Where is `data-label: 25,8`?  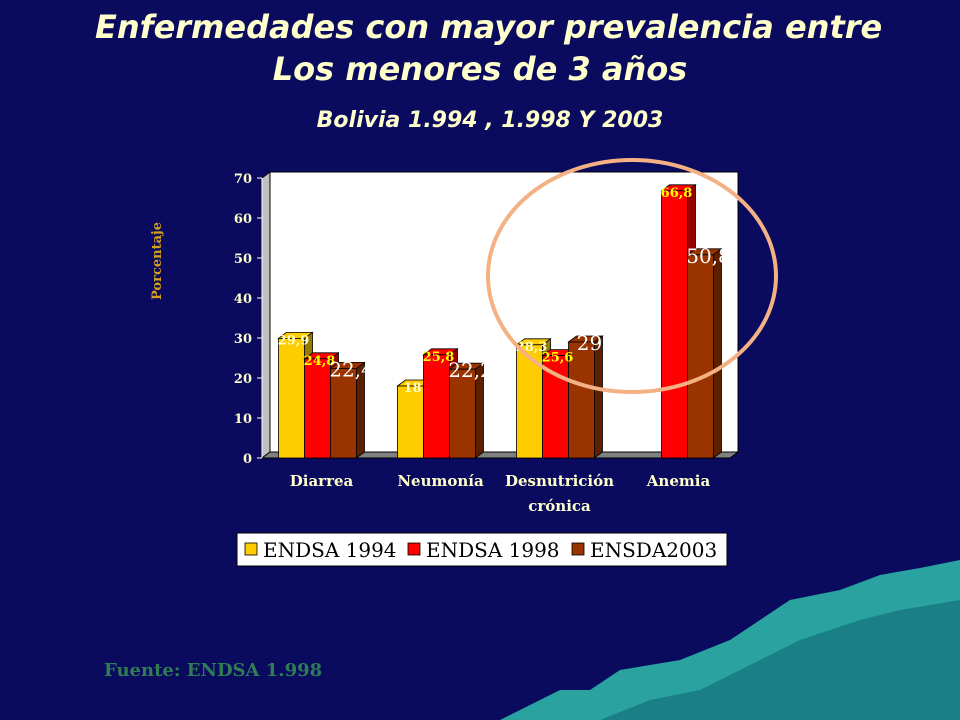
data-label: 25,8 is located at coordinates (439, 357).